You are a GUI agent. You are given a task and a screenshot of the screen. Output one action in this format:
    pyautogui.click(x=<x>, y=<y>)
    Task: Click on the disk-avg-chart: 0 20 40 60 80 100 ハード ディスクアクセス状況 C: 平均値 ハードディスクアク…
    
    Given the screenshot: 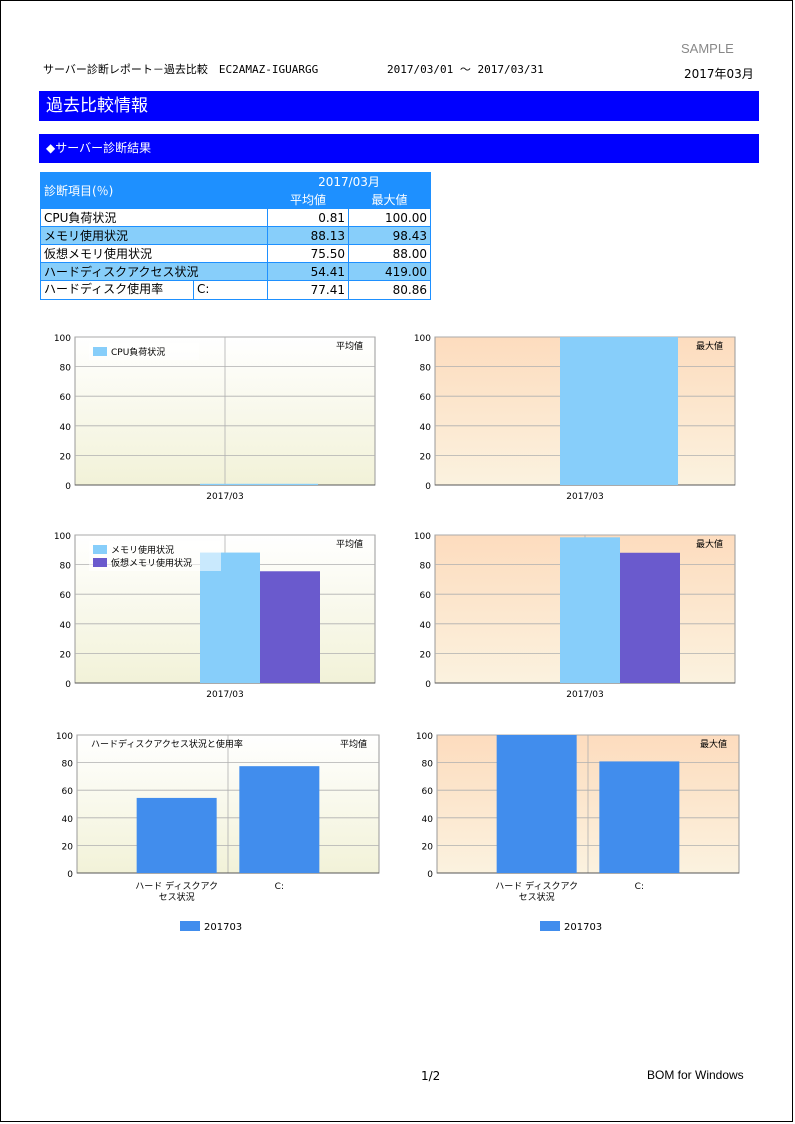 What is the action you would take?
    pyautogui.click(x=218, y=832)
    